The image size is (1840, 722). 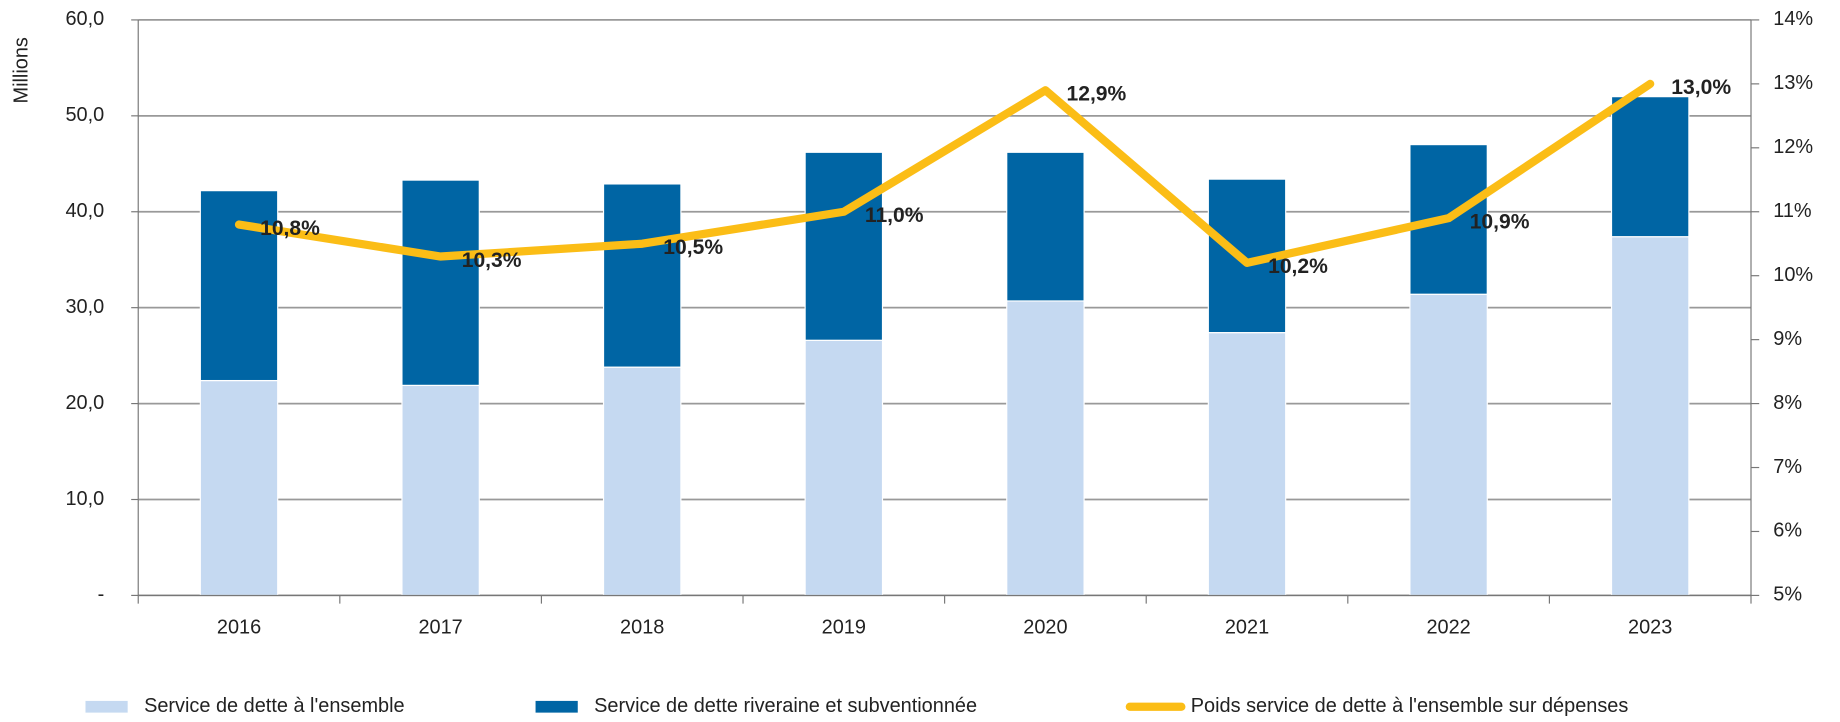 What do you see at coordinates (239, 627) in the screenshot?
I see `x-tick-label: 2016` at bounding box center [239, 627].